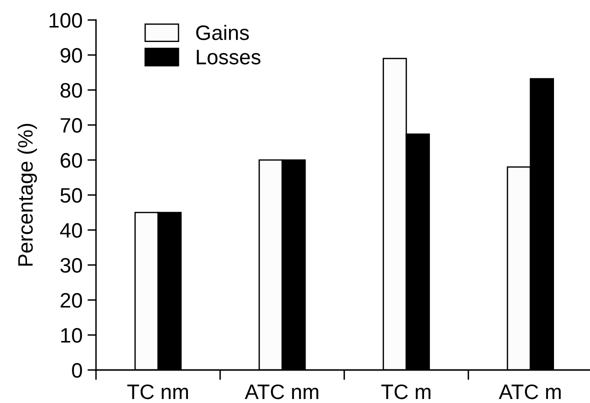 The image size is (590, 403). I want to click on x-tick-label: ATC nm, so click(281, 392).